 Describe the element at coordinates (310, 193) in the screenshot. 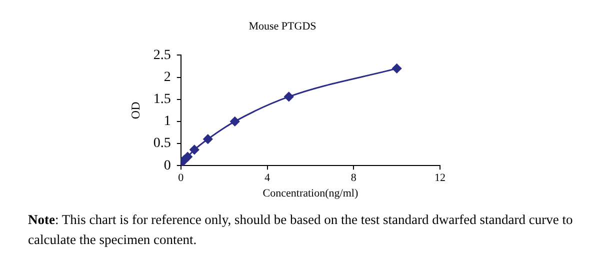

I see `x-axis-title: Concentration(ng/ml)` at that location.